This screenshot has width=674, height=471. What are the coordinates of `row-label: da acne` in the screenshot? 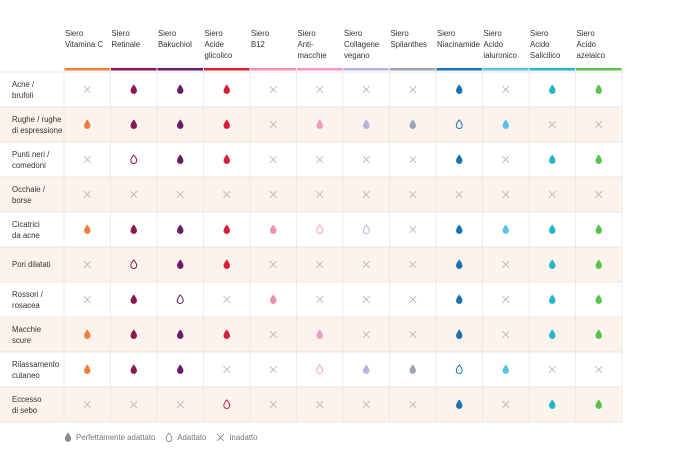 It's located at (26, 235).